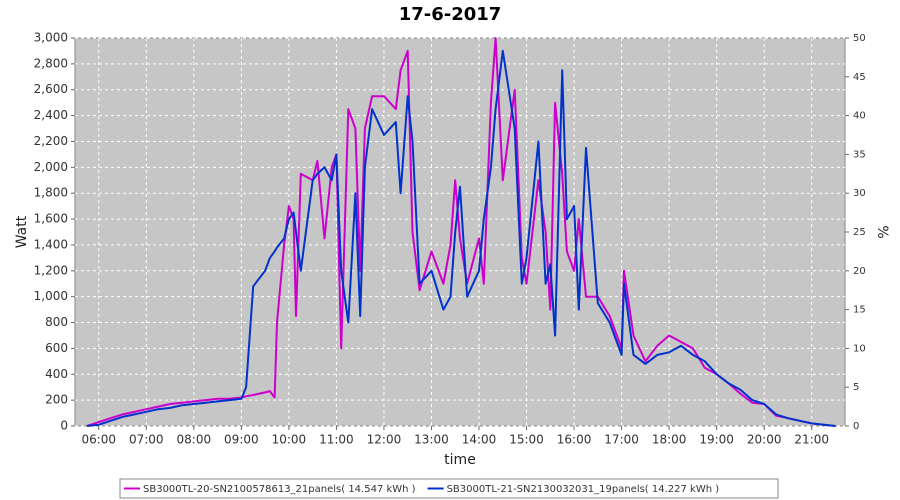 This screenshot has width=900, height=500. I want to click on x-tick-label: 20:00, so click(764, 440).